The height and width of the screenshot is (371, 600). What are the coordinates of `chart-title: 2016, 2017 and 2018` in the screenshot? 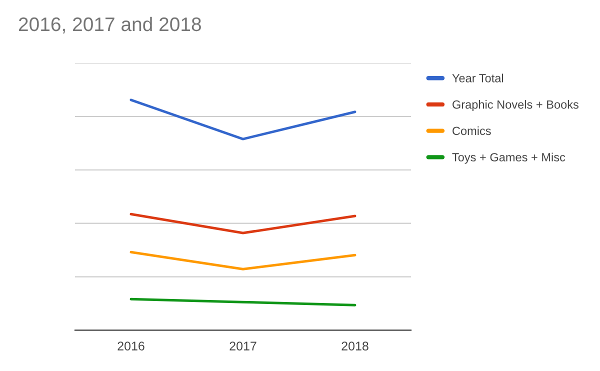 It's located at (109, 25).